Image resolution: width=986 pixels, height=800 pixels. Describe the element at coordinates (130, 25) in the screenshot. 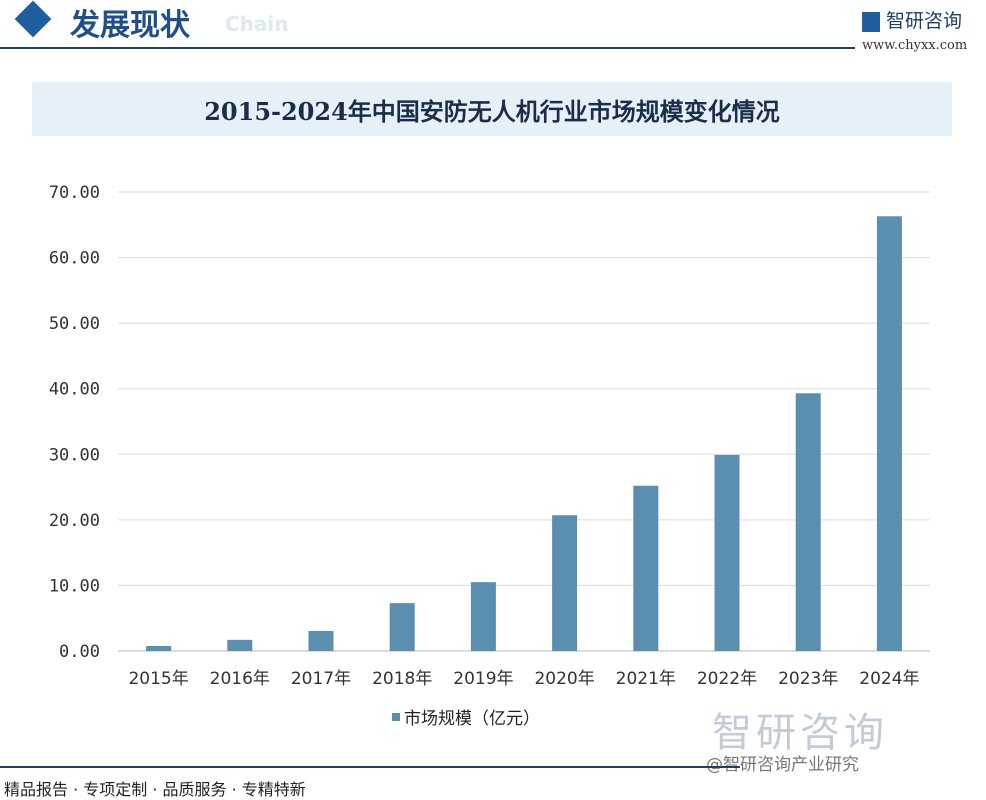

I see `section-title: 发展现状` at that location.